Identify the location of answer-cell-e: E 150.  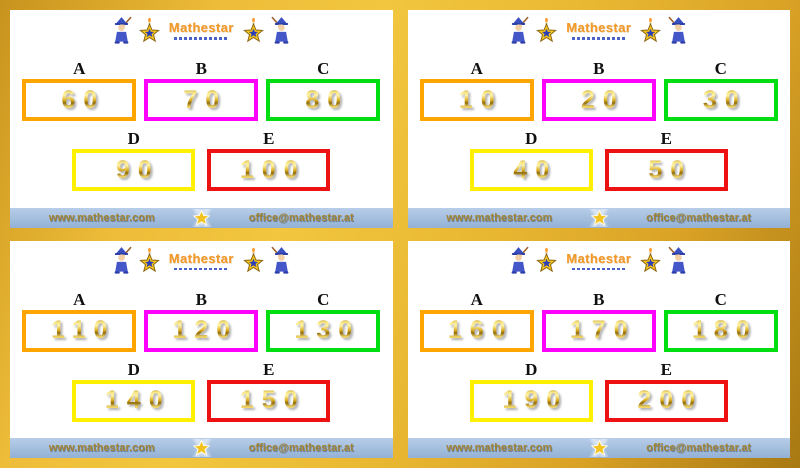
(269, 390).